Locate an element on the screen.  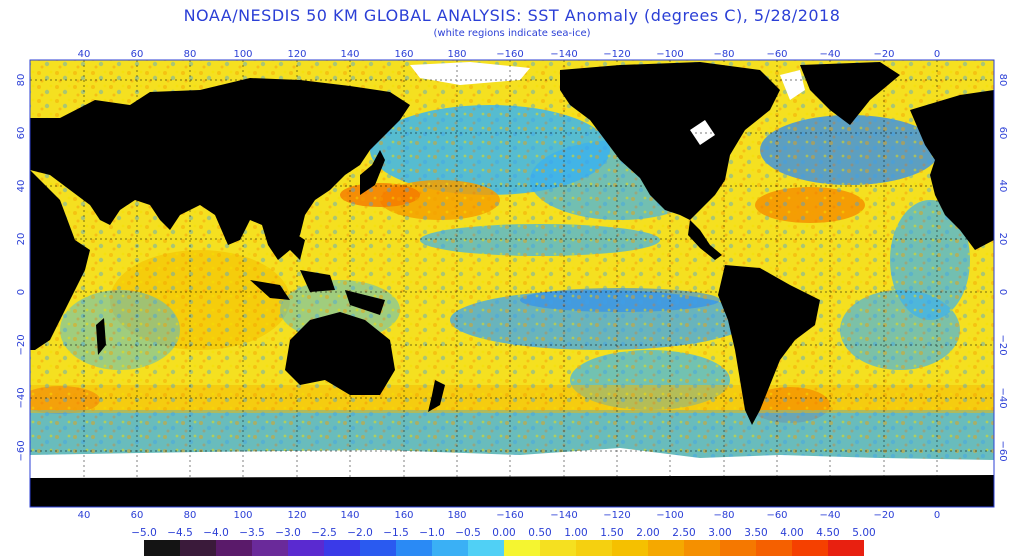
lon-label-bottom: 100 is located at coordinates (242, 515).